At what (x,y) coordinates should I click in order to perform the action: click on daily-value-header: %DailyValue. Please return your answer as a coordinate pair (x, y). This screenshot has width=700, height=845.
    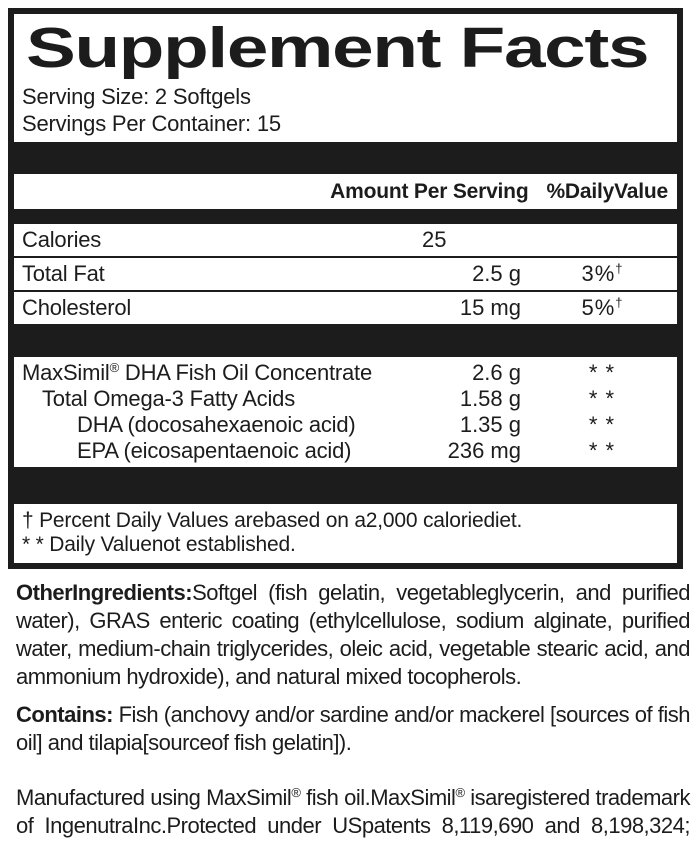
    Looking at the image, I should click on (607, 191).